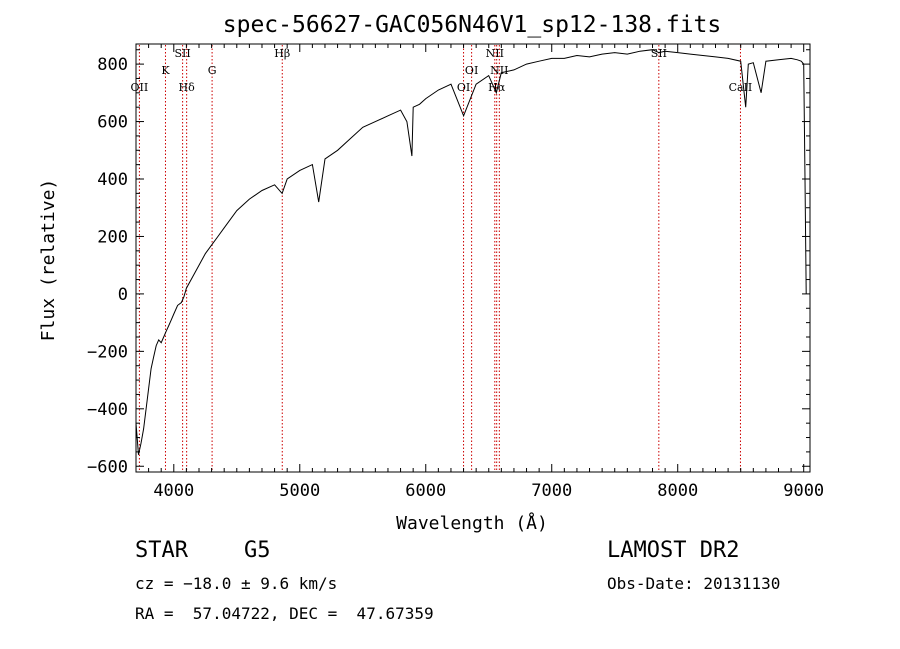 Image resolution: width=900 pixels, height=649 pixels. Describe the element at coordinates (236, 583) in the screenshot. I see `redshift-text: cz = −18.0 ± 9.6 km/s` at that location.